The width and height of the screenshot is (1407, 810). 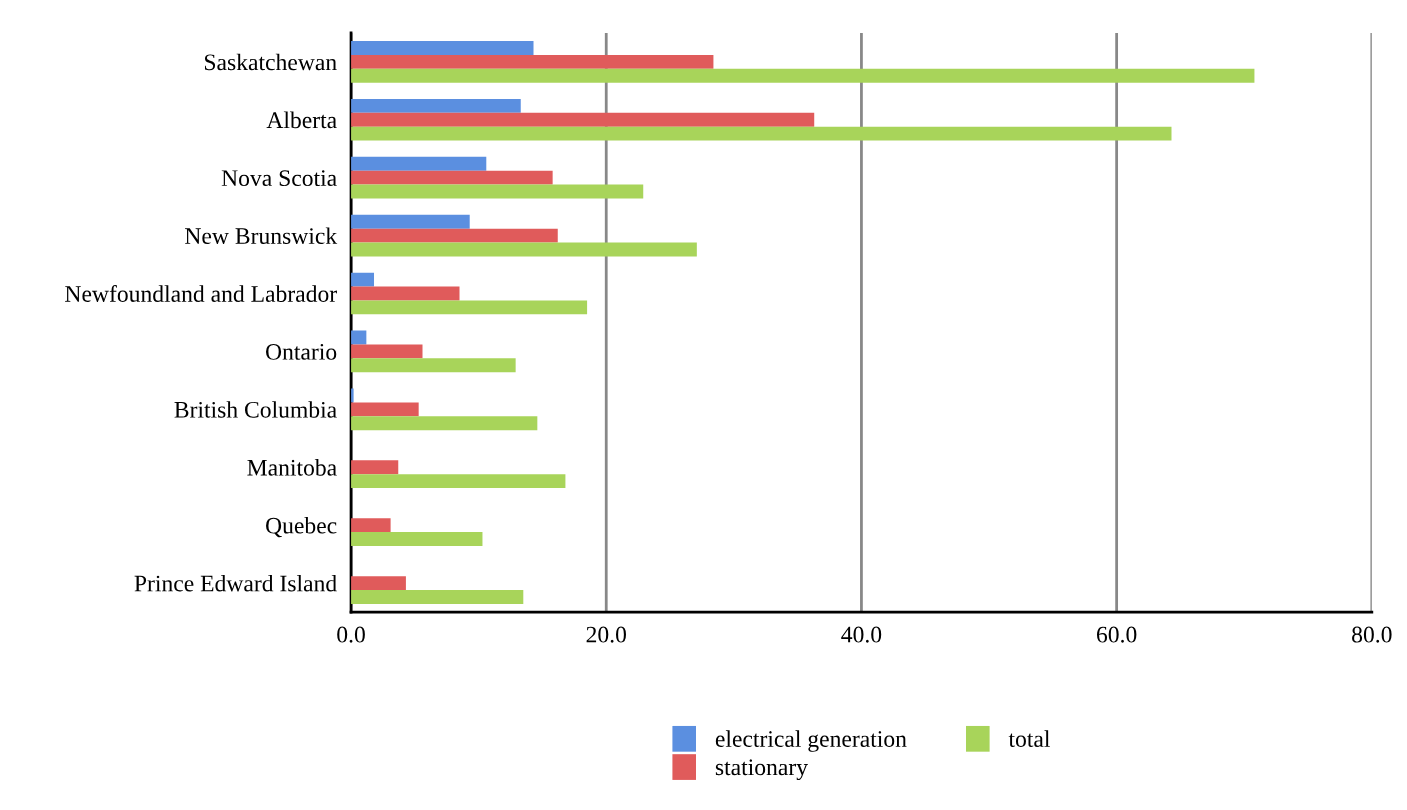 I want to click on x-tick-label: 40.0, so click(x=861, y=634).